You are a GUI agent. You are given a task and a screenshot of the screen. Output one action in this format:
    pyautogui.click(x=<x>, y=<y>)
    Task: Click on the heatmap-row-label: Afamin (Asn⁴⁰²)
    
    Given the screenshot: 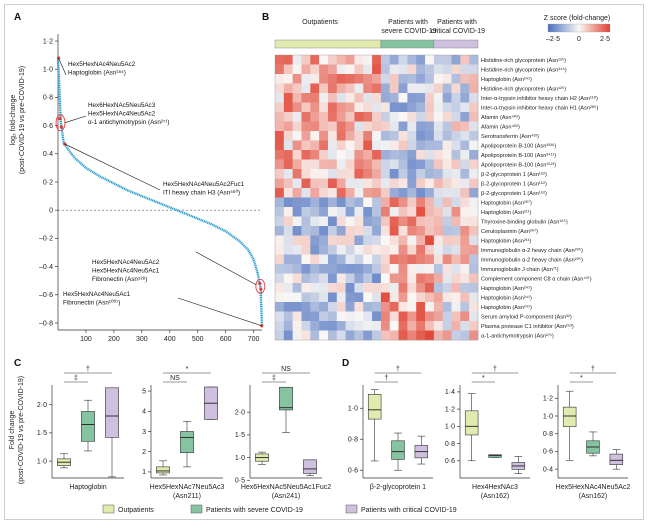 What is the action you would take?
    pyautogui.click(x=500, y=117)
    